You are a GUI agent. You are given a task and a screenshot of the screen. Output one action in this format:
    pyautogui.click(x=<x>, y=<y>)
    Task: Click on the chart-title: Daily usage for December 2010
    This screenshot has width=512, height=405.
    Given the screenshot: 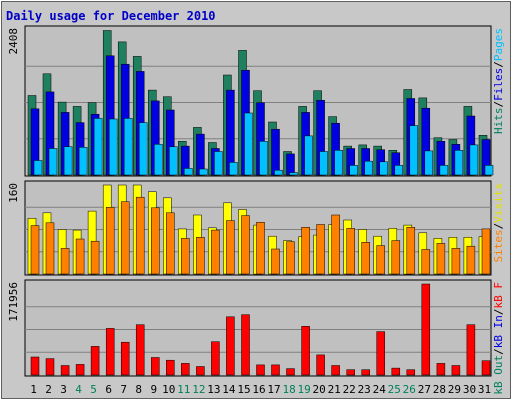 What is the action you would take?
    pyautogui.click(x=111, y=16)
    